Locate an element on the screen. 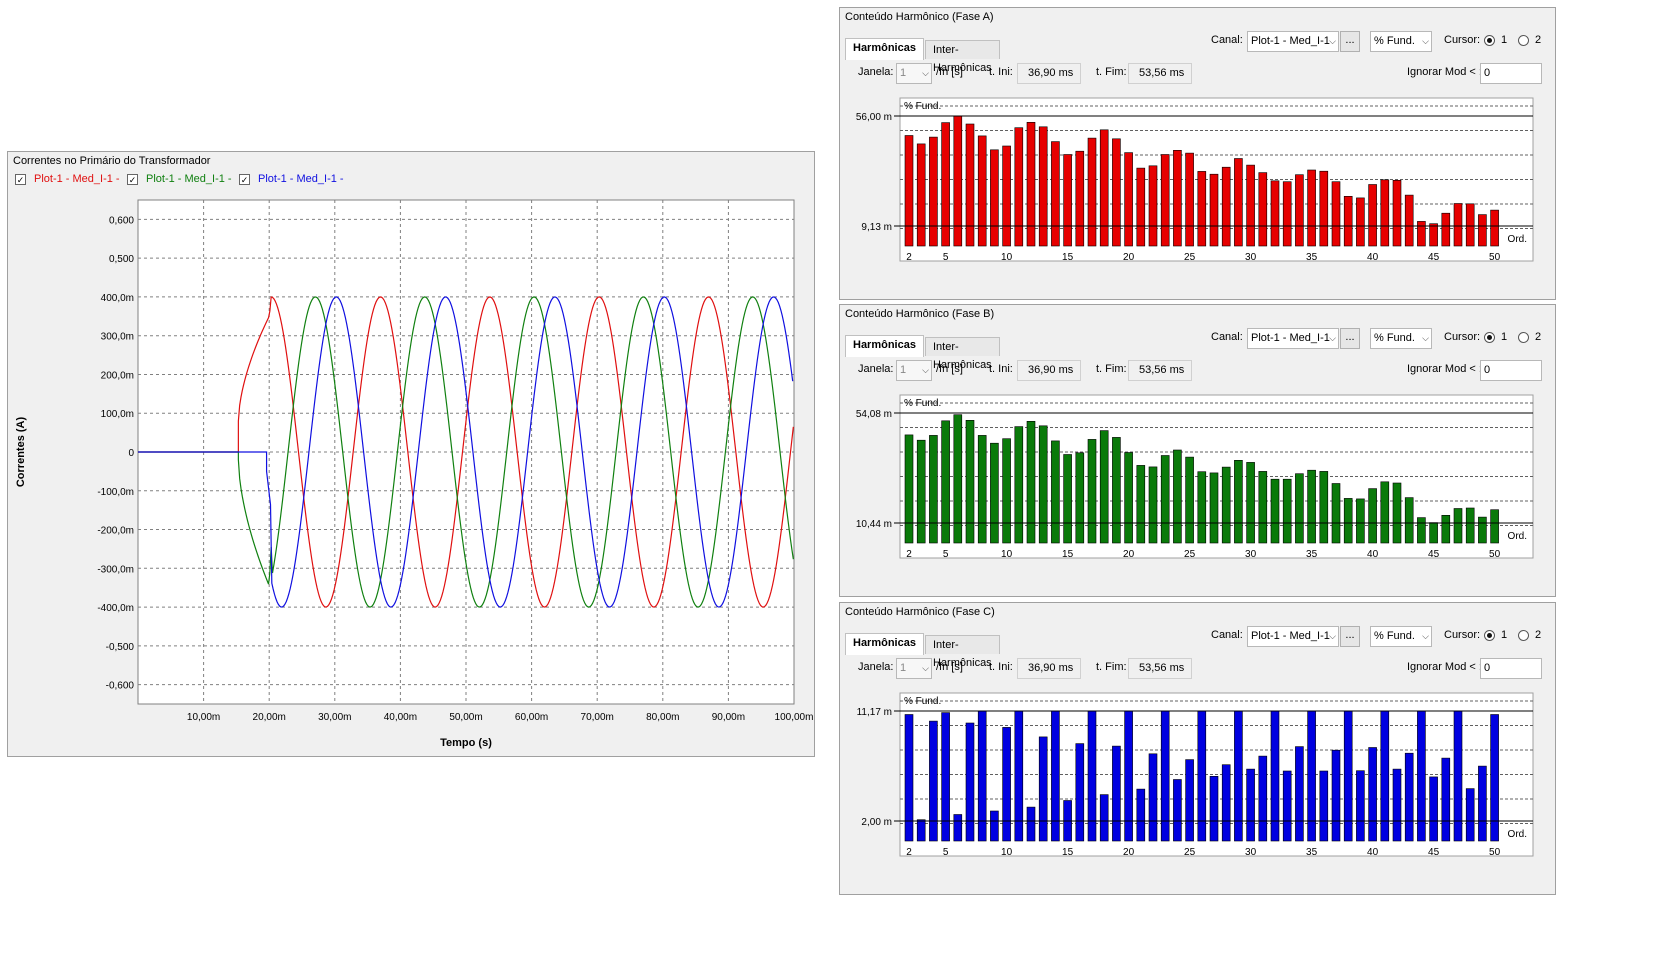 This screenshot has width=1676, height=966. tfim-label: t. Fim: is located at coordinates (1111, 369).